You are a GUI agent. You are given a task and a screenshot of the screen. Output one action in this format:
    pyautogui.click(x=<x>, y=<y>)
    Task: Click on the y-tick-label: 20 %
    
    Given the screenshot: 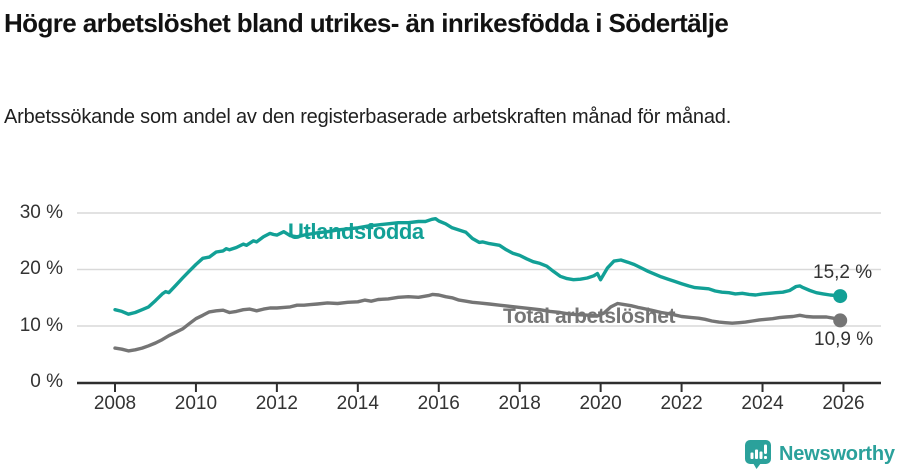 What is the action you would take?
    pyautogui.click(x=41, y=268)
    